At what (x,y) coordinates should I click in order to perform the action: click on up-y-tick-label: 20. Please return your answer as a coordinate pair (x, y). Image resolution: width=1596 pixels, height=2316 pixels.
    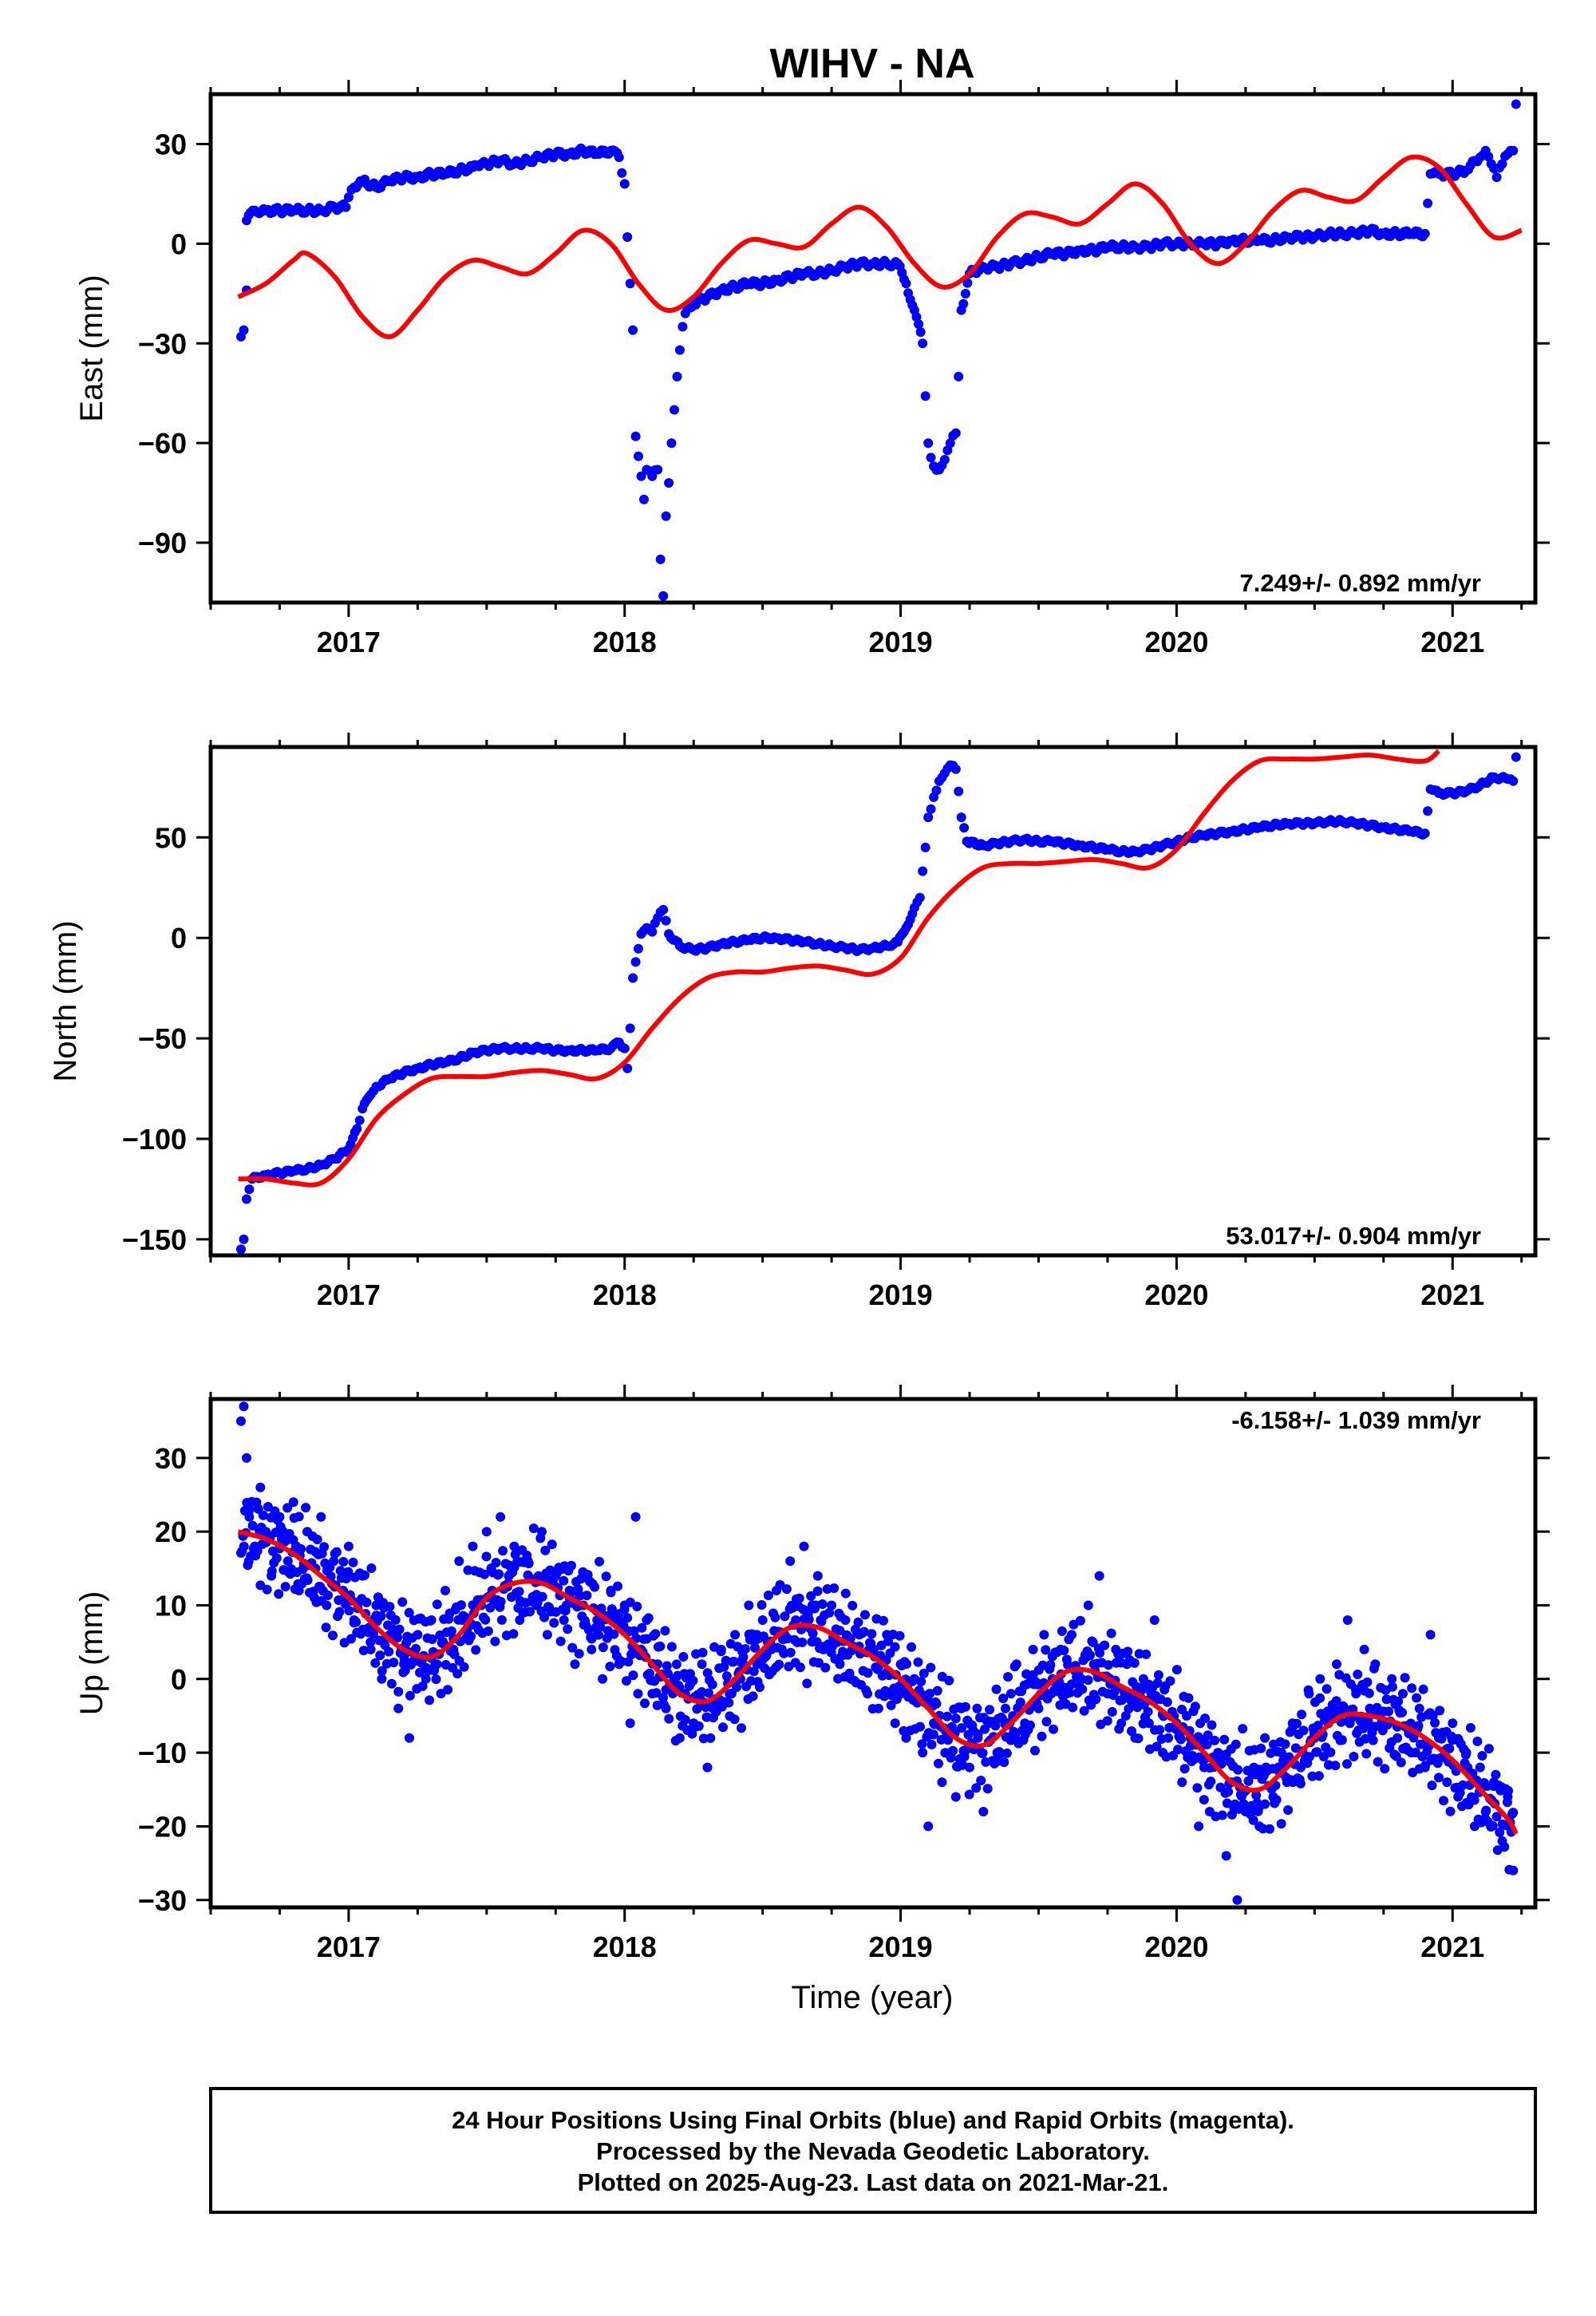
    Looking at the image, I should click on (171, 1532).